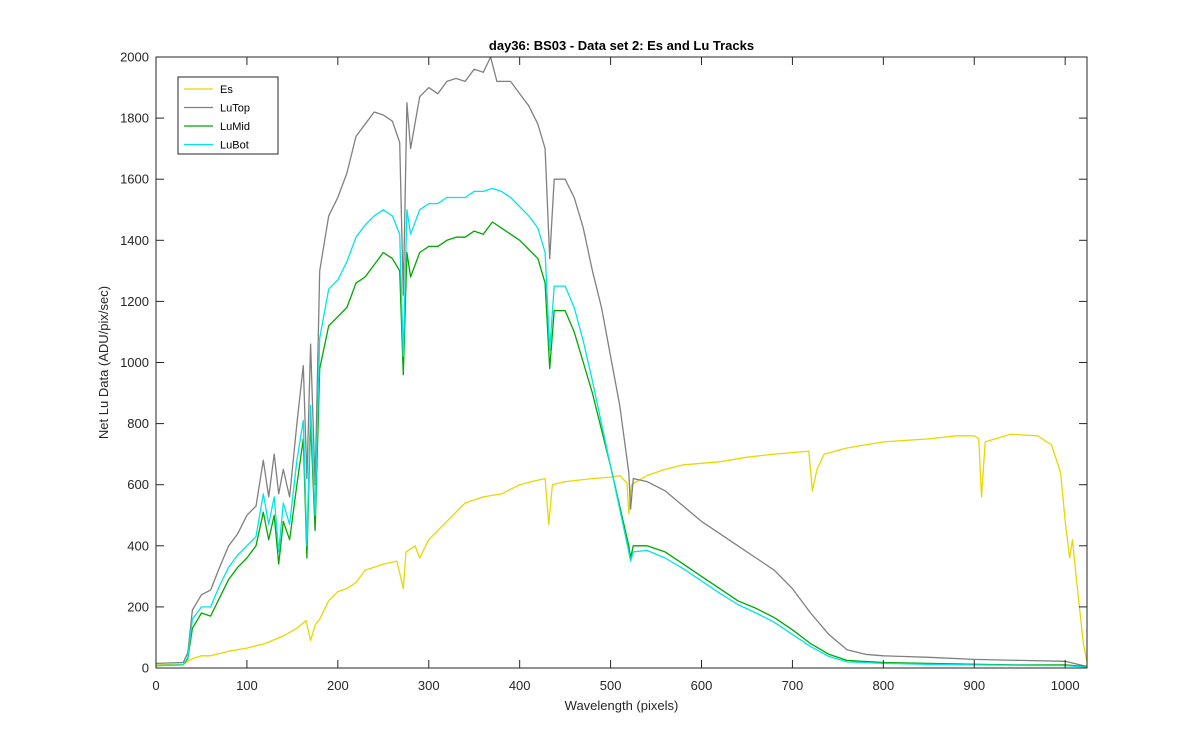  What do you see at coordinates (226, 90) in the screenshot?
I see `legend-label-es: Es` at bounding box center [226, 90].